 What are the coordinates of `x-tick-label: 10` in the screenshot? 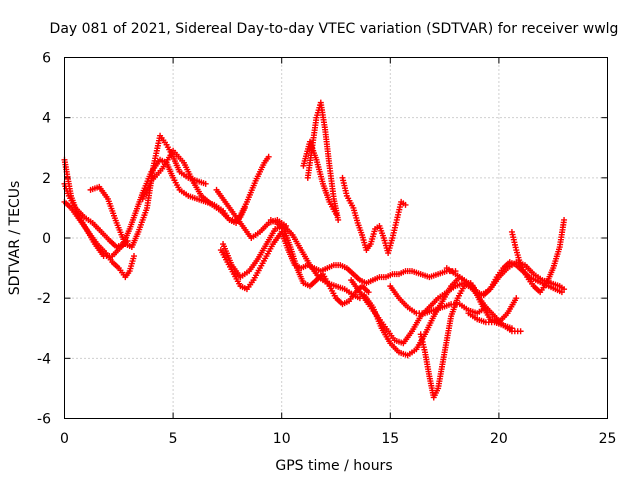 It's located at (282, 439).